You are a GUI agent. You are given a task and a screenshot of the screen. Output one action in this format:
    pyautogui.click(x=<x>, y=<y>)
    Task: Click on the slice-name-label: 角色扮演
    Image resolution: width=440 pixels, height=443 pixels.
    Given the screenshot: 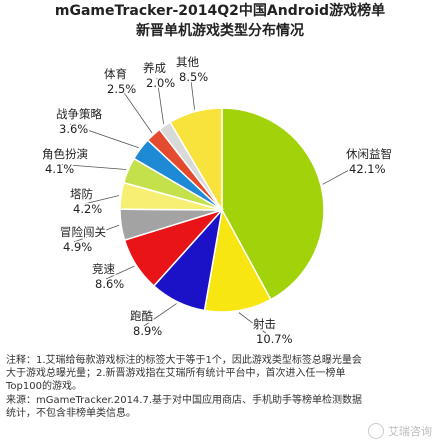 What is the action you would take?
    pyautogui.click(x=65, y=154)
    